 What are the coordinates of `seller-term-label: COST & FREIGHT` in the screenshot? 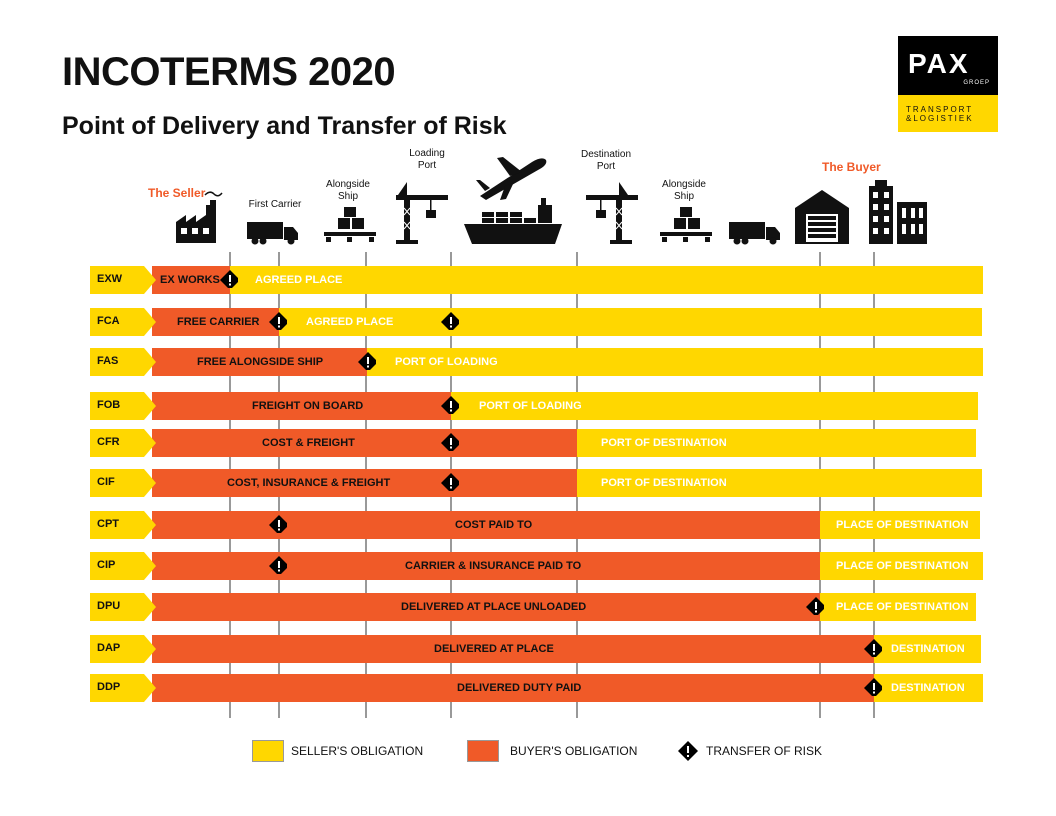 It's located at (308, 443).